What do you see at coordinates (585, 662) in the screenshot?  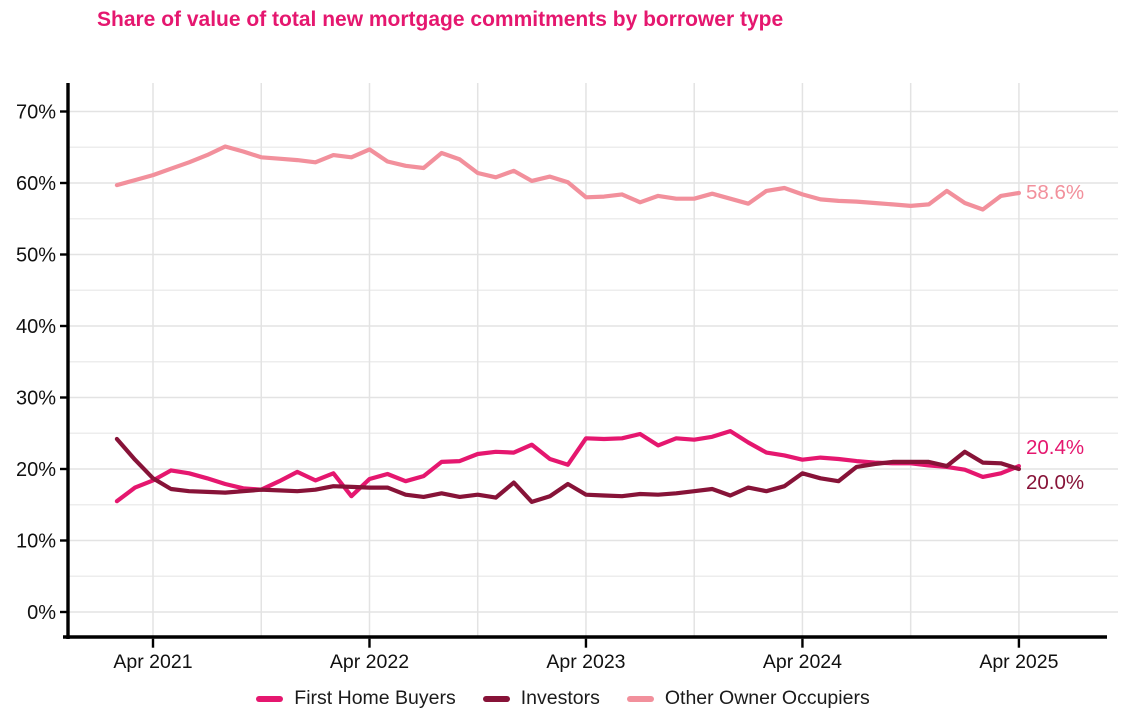 I see `x-tick-label-apr-2023: Apr 2023` at bounding box center [585, 662].